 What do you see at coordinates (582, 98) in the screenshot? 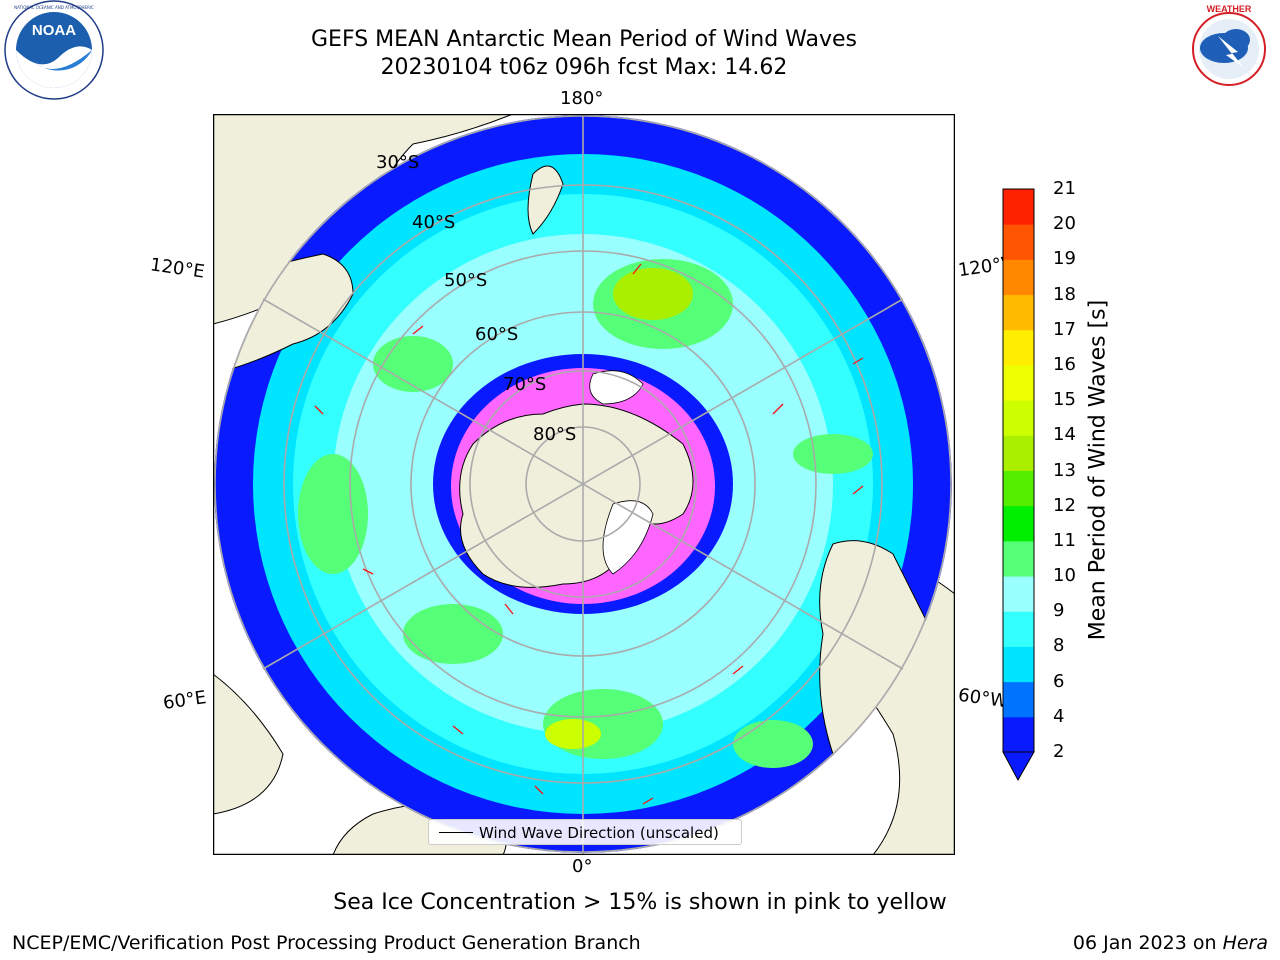
I see `lon-label-180: 180°` at bounding box center [582, 98].